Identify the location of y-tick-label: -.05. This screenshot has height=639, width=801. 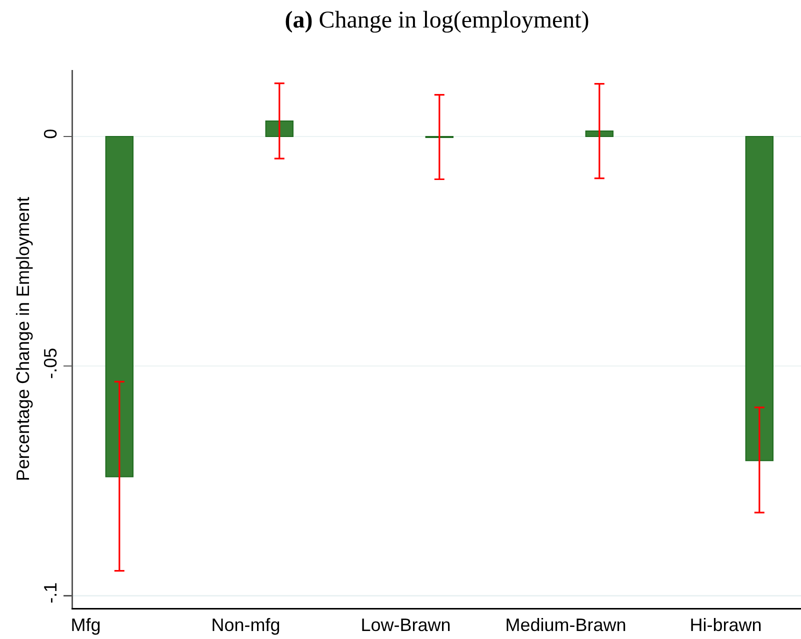
(50, 363).